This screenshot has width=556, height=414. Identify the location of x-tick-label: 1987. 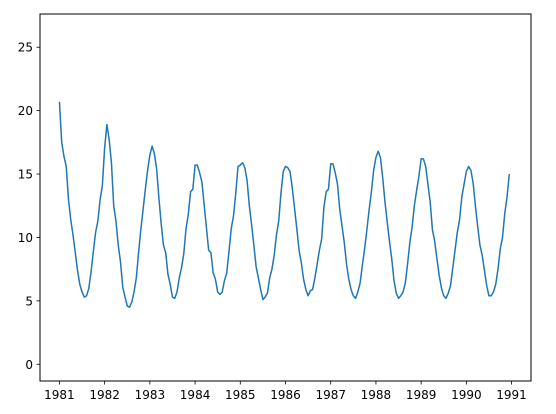
(330, 395).